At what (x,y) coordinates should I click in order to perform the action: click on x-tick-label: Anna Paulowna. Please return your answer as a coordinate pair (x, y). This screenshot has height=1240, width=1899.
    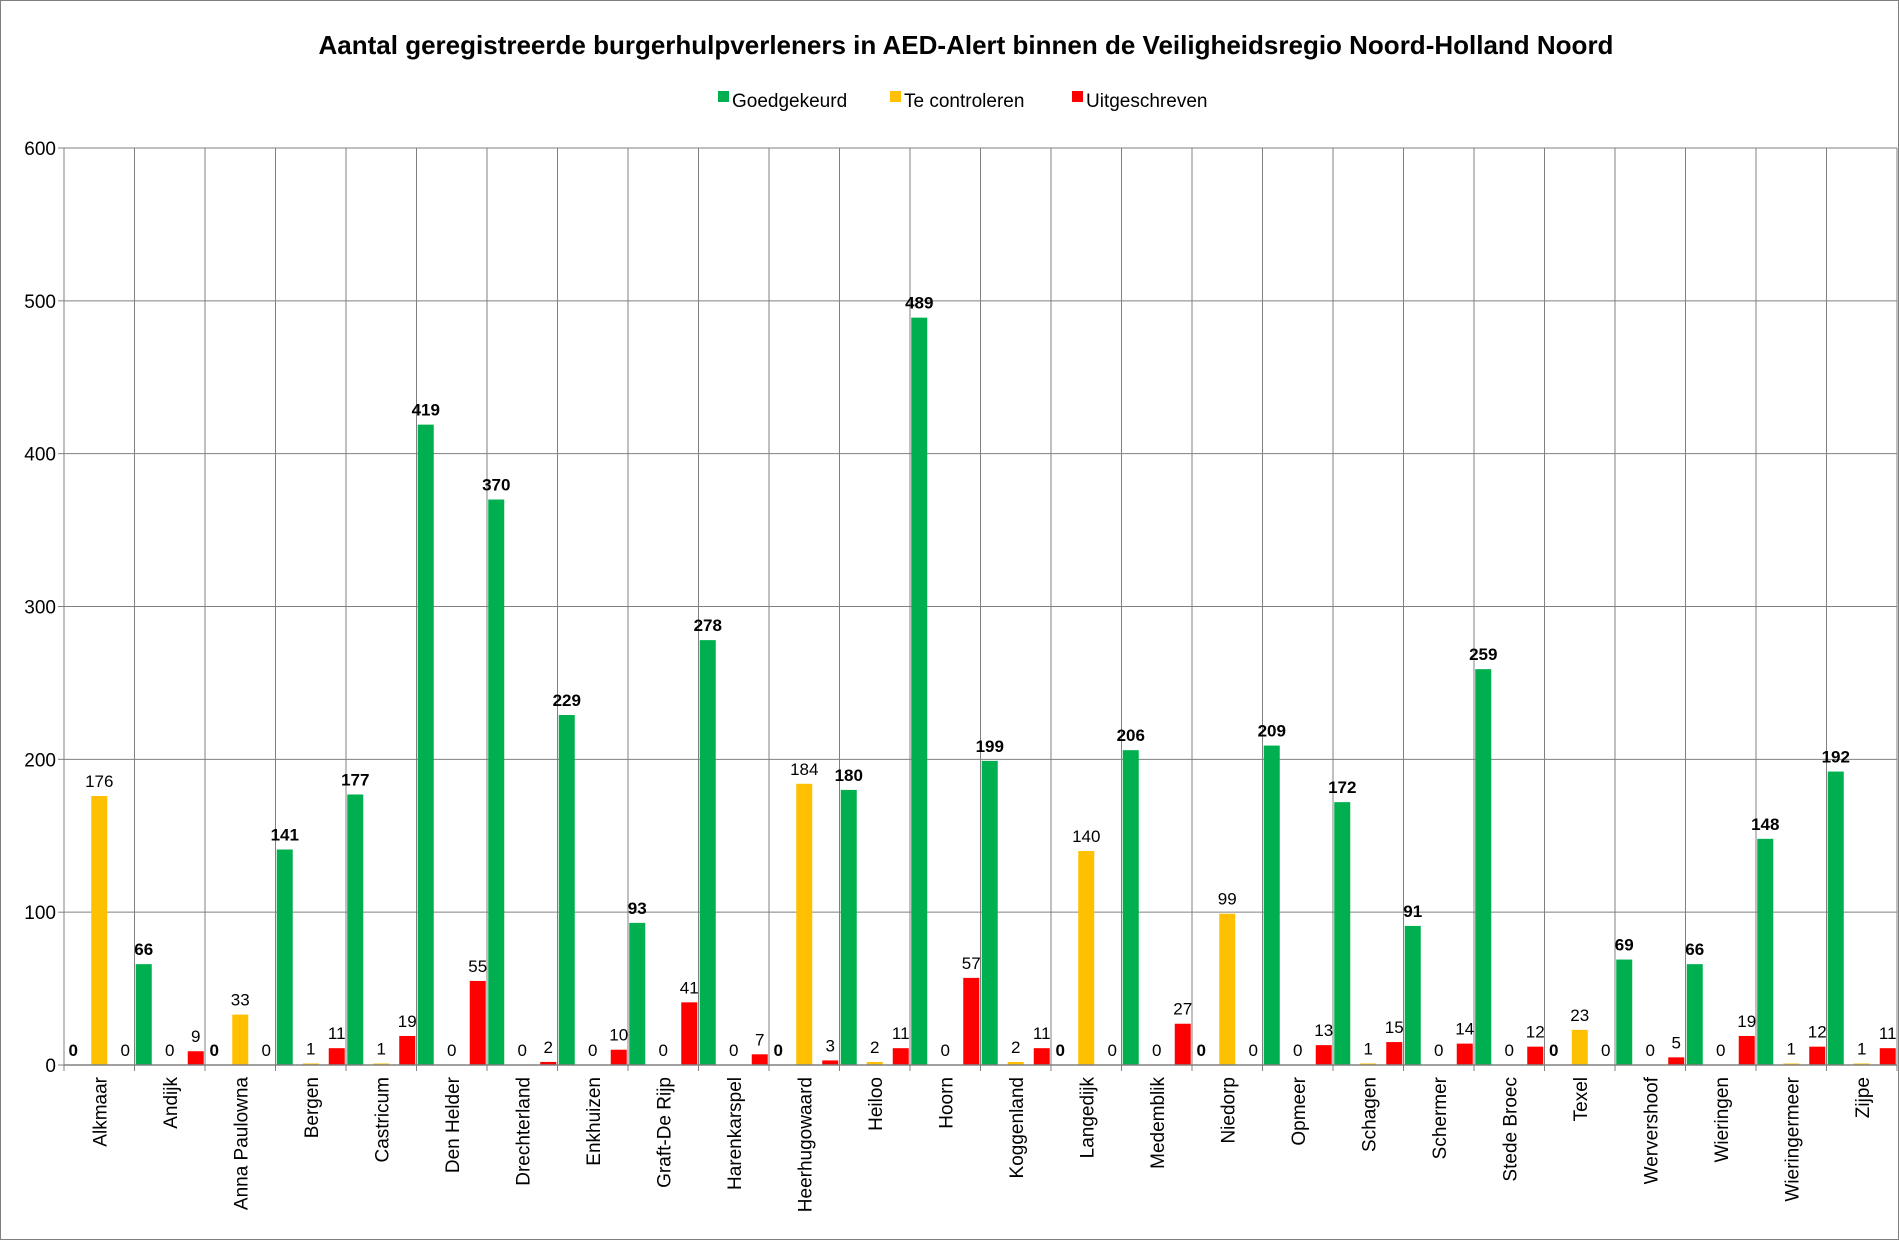
    Looking at the image, I should click on (241, 1144).